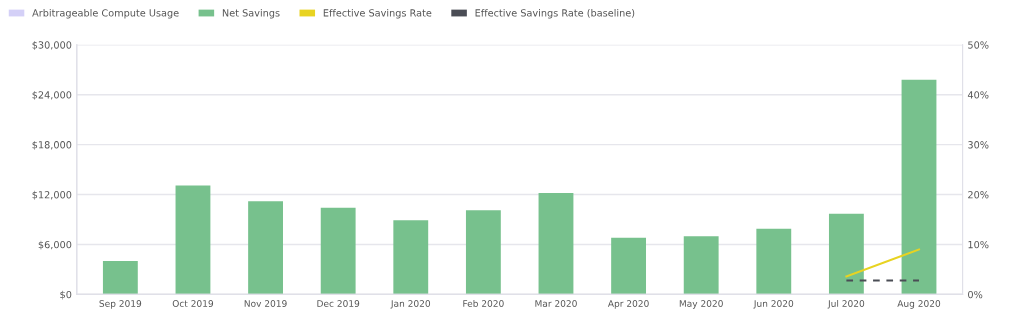 The image size is (1024, 320). I want to click on y-tick-label: $6,000, so click(55, 245).